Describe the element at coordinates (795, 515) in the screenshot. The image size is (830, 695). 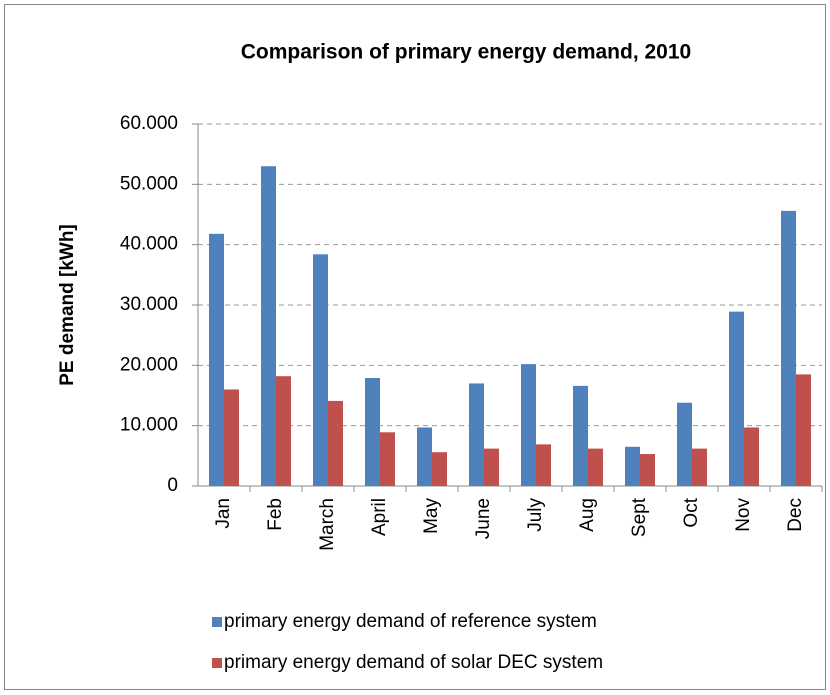
I see `x-tick-label: Dec` at that location.